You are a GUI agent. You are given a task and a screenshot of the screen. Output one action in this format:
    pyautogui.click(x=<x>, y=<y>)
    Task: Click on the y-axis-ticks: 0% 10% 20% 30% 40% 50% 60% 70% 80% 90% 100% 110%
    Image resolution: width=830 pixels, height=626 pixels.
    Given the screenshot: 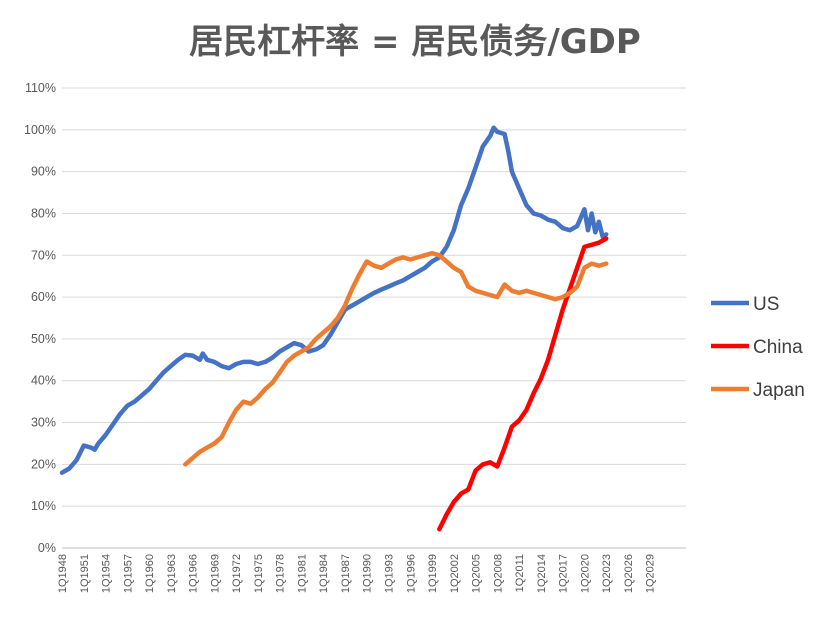 What is the action you would take?
    pyautogui.click(x=40, y=318)
    